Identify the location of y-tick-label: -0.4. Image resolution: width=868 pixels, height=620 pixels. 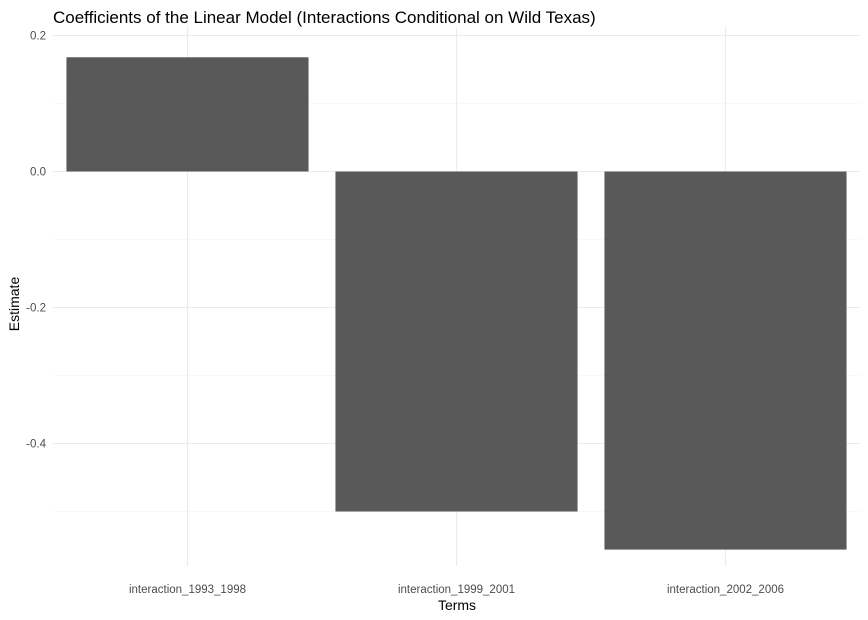
(36, 445).